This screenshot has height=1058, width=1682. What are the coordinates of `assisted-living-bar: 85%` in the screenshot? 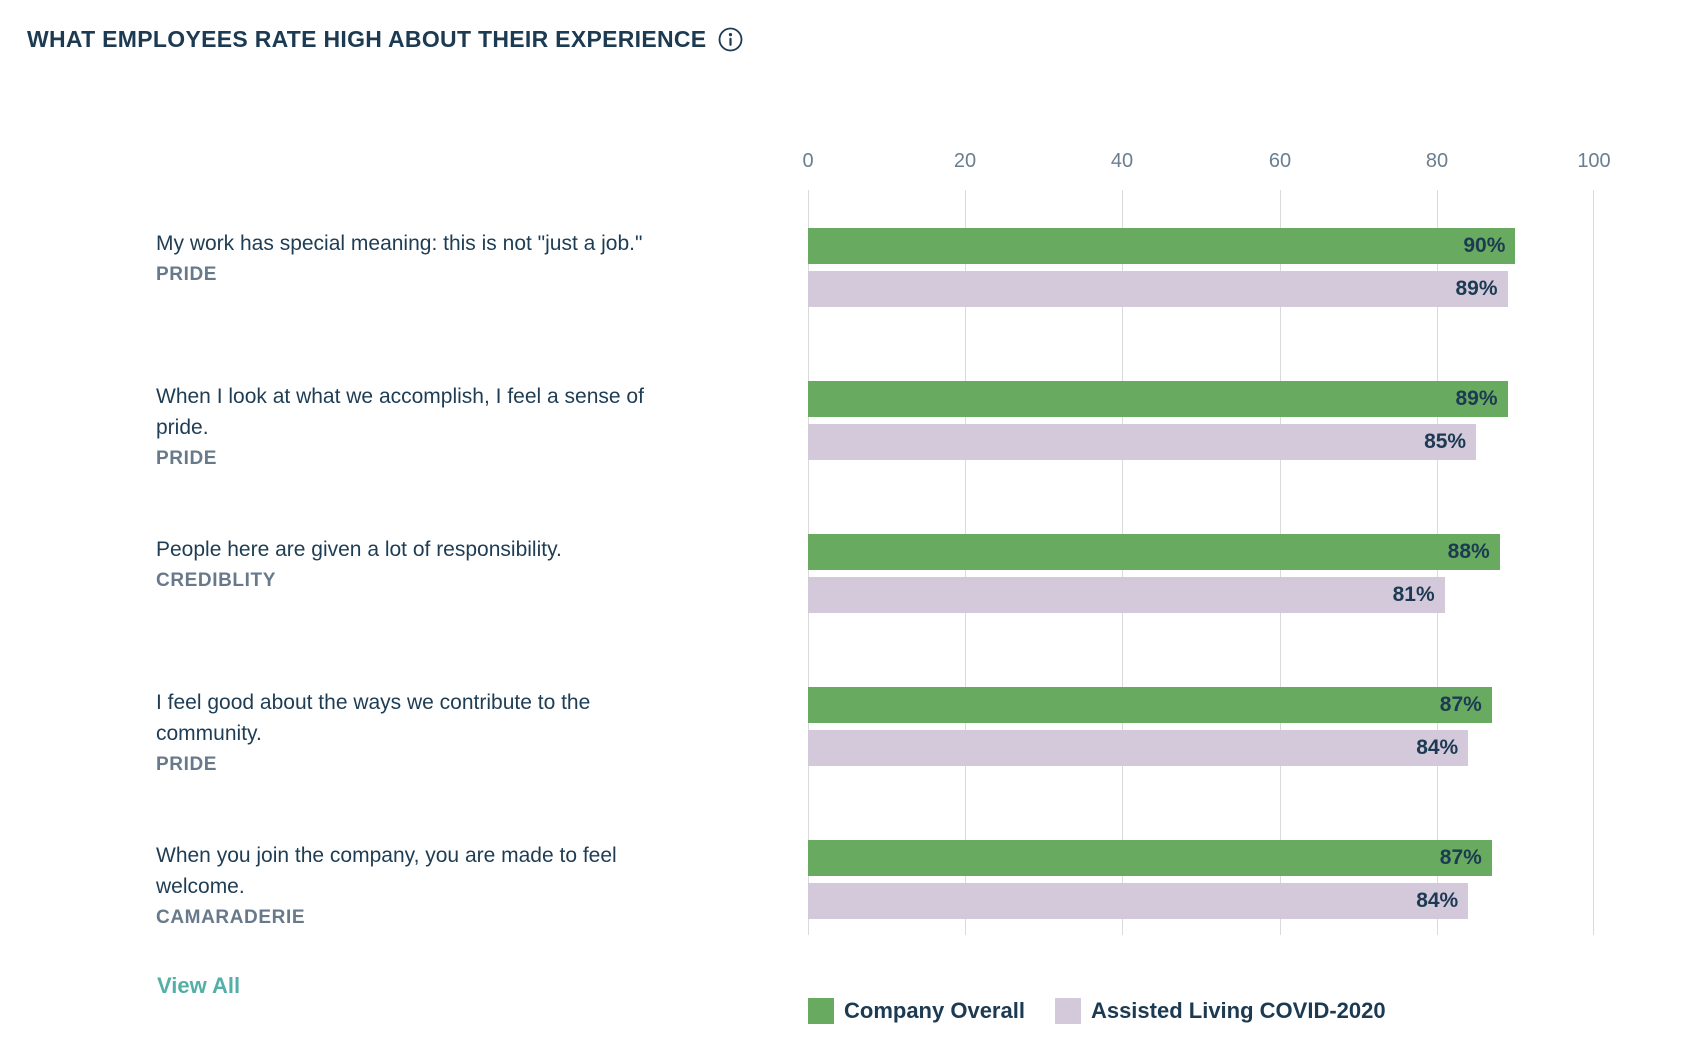 It's located at (1142, 442).